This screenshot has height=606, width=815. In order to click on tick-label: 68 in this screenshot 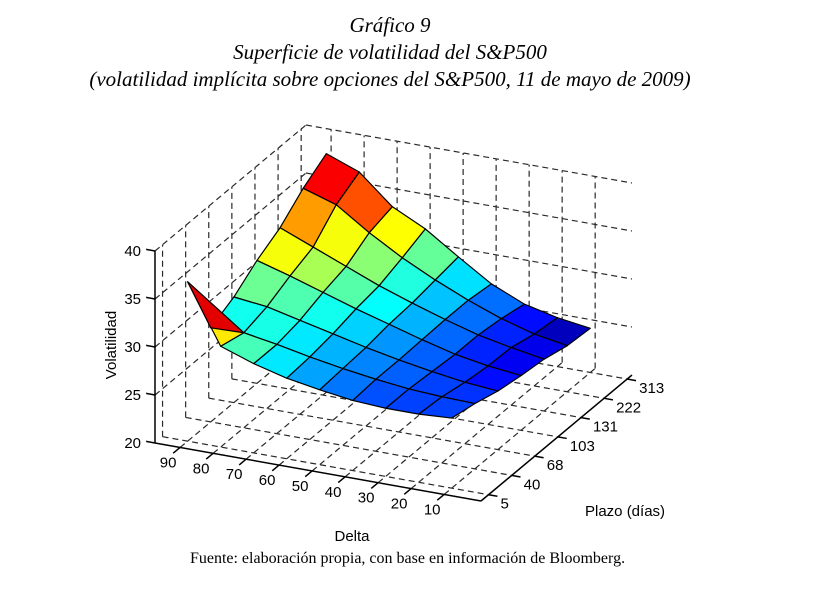, I will do `click(555, 465)`.